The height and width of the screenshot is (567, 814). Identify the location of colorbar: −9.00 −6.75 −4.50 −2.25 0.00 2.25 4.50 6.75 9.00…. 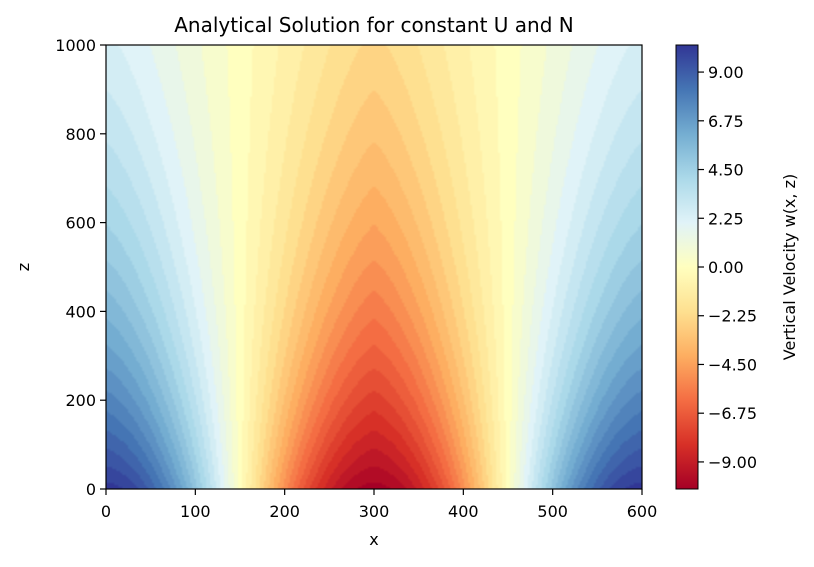
(737, 267).